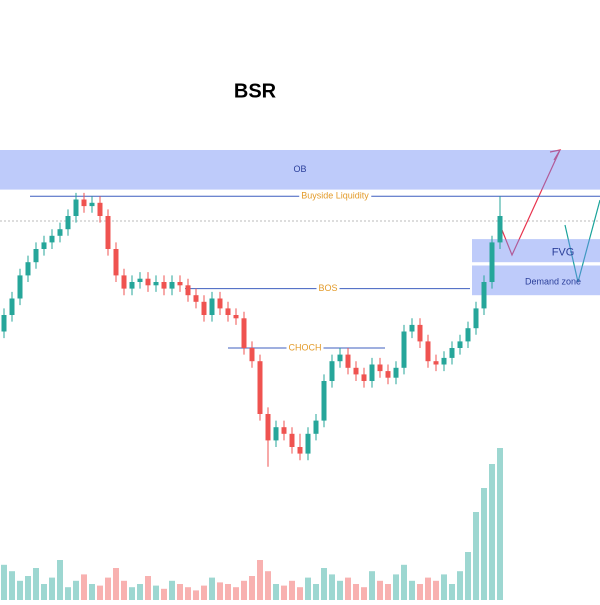 This screenshot has height=605, width=600. I want to click on arrow-head, so click(555, 155).